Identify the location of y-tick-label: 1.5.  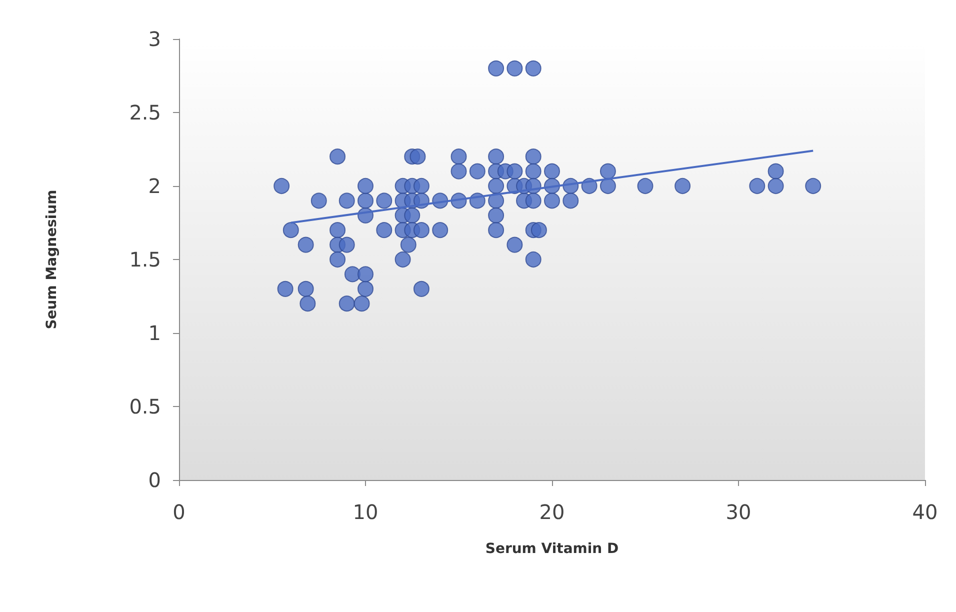
(145, 260).